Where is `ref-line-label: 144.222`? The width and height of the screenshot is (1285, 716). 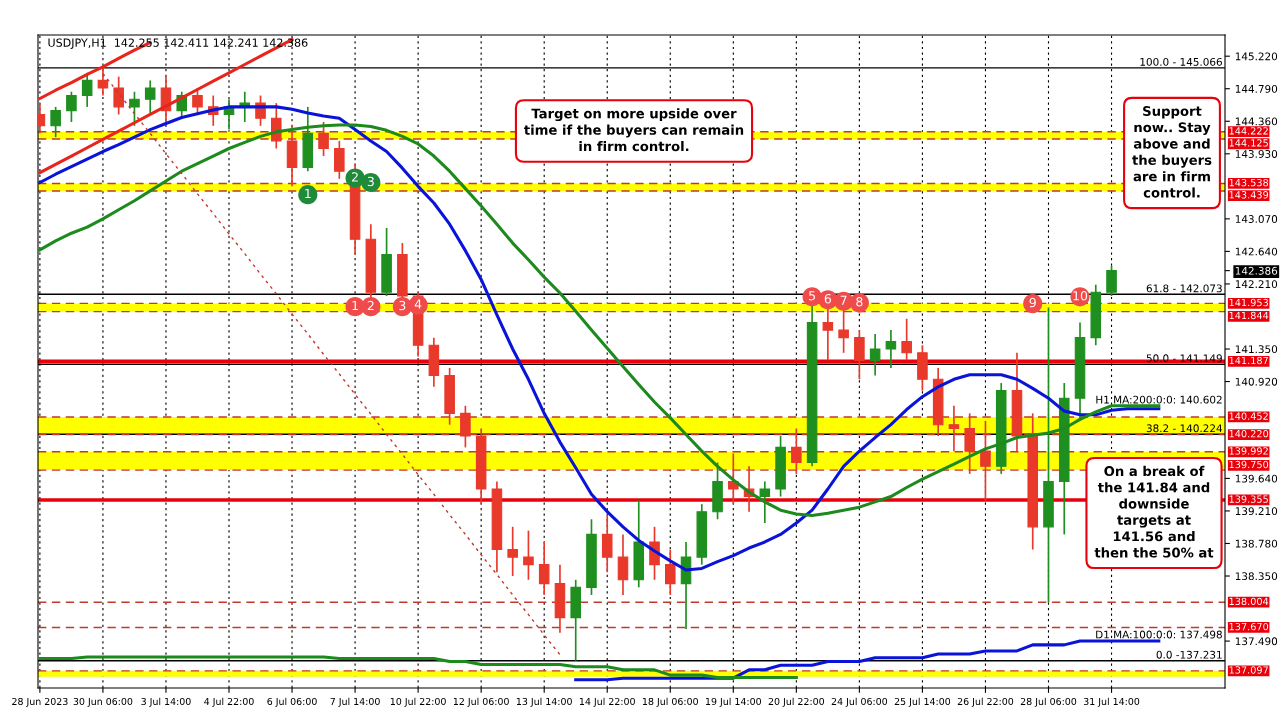 ref-line-label: 144.222 is located at coordinates (1248, 131).